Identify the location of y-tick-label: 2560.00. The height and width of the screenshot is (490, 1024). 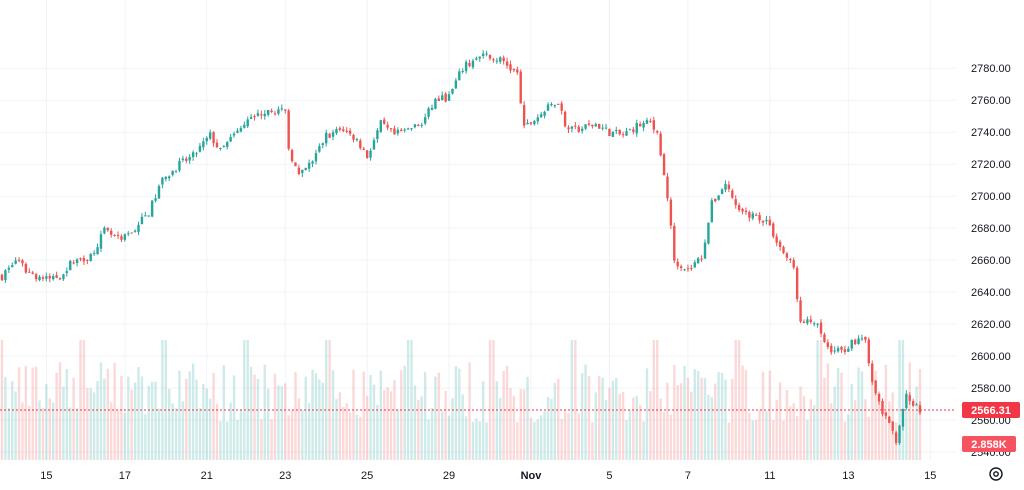
(991, 421).